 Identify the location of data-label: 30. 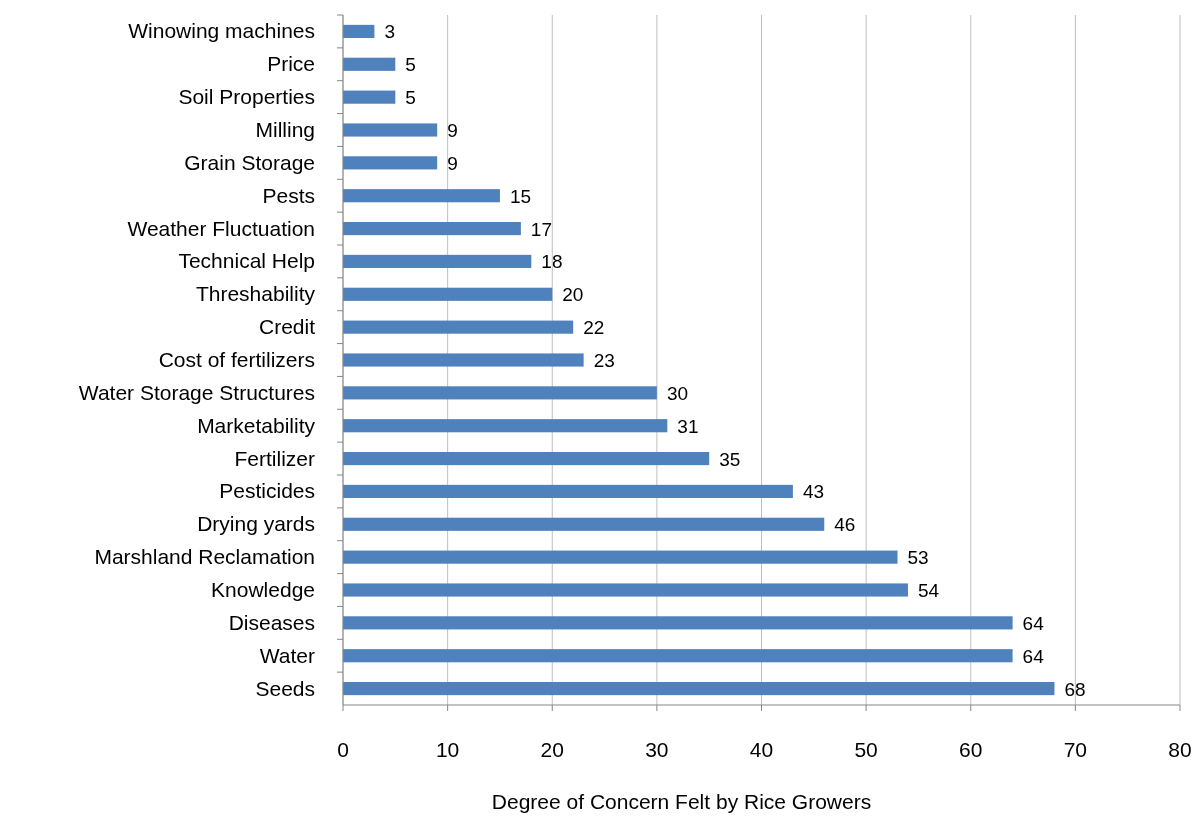
(677, 393).